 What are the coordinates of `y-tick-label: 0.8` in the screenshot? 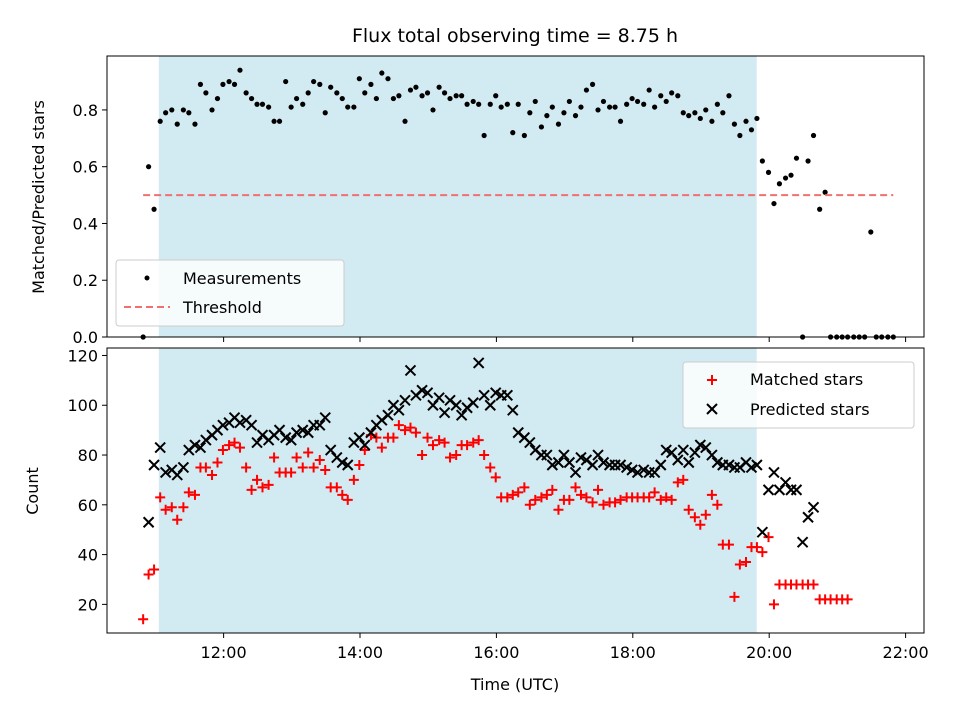 It's located at (85, 110).